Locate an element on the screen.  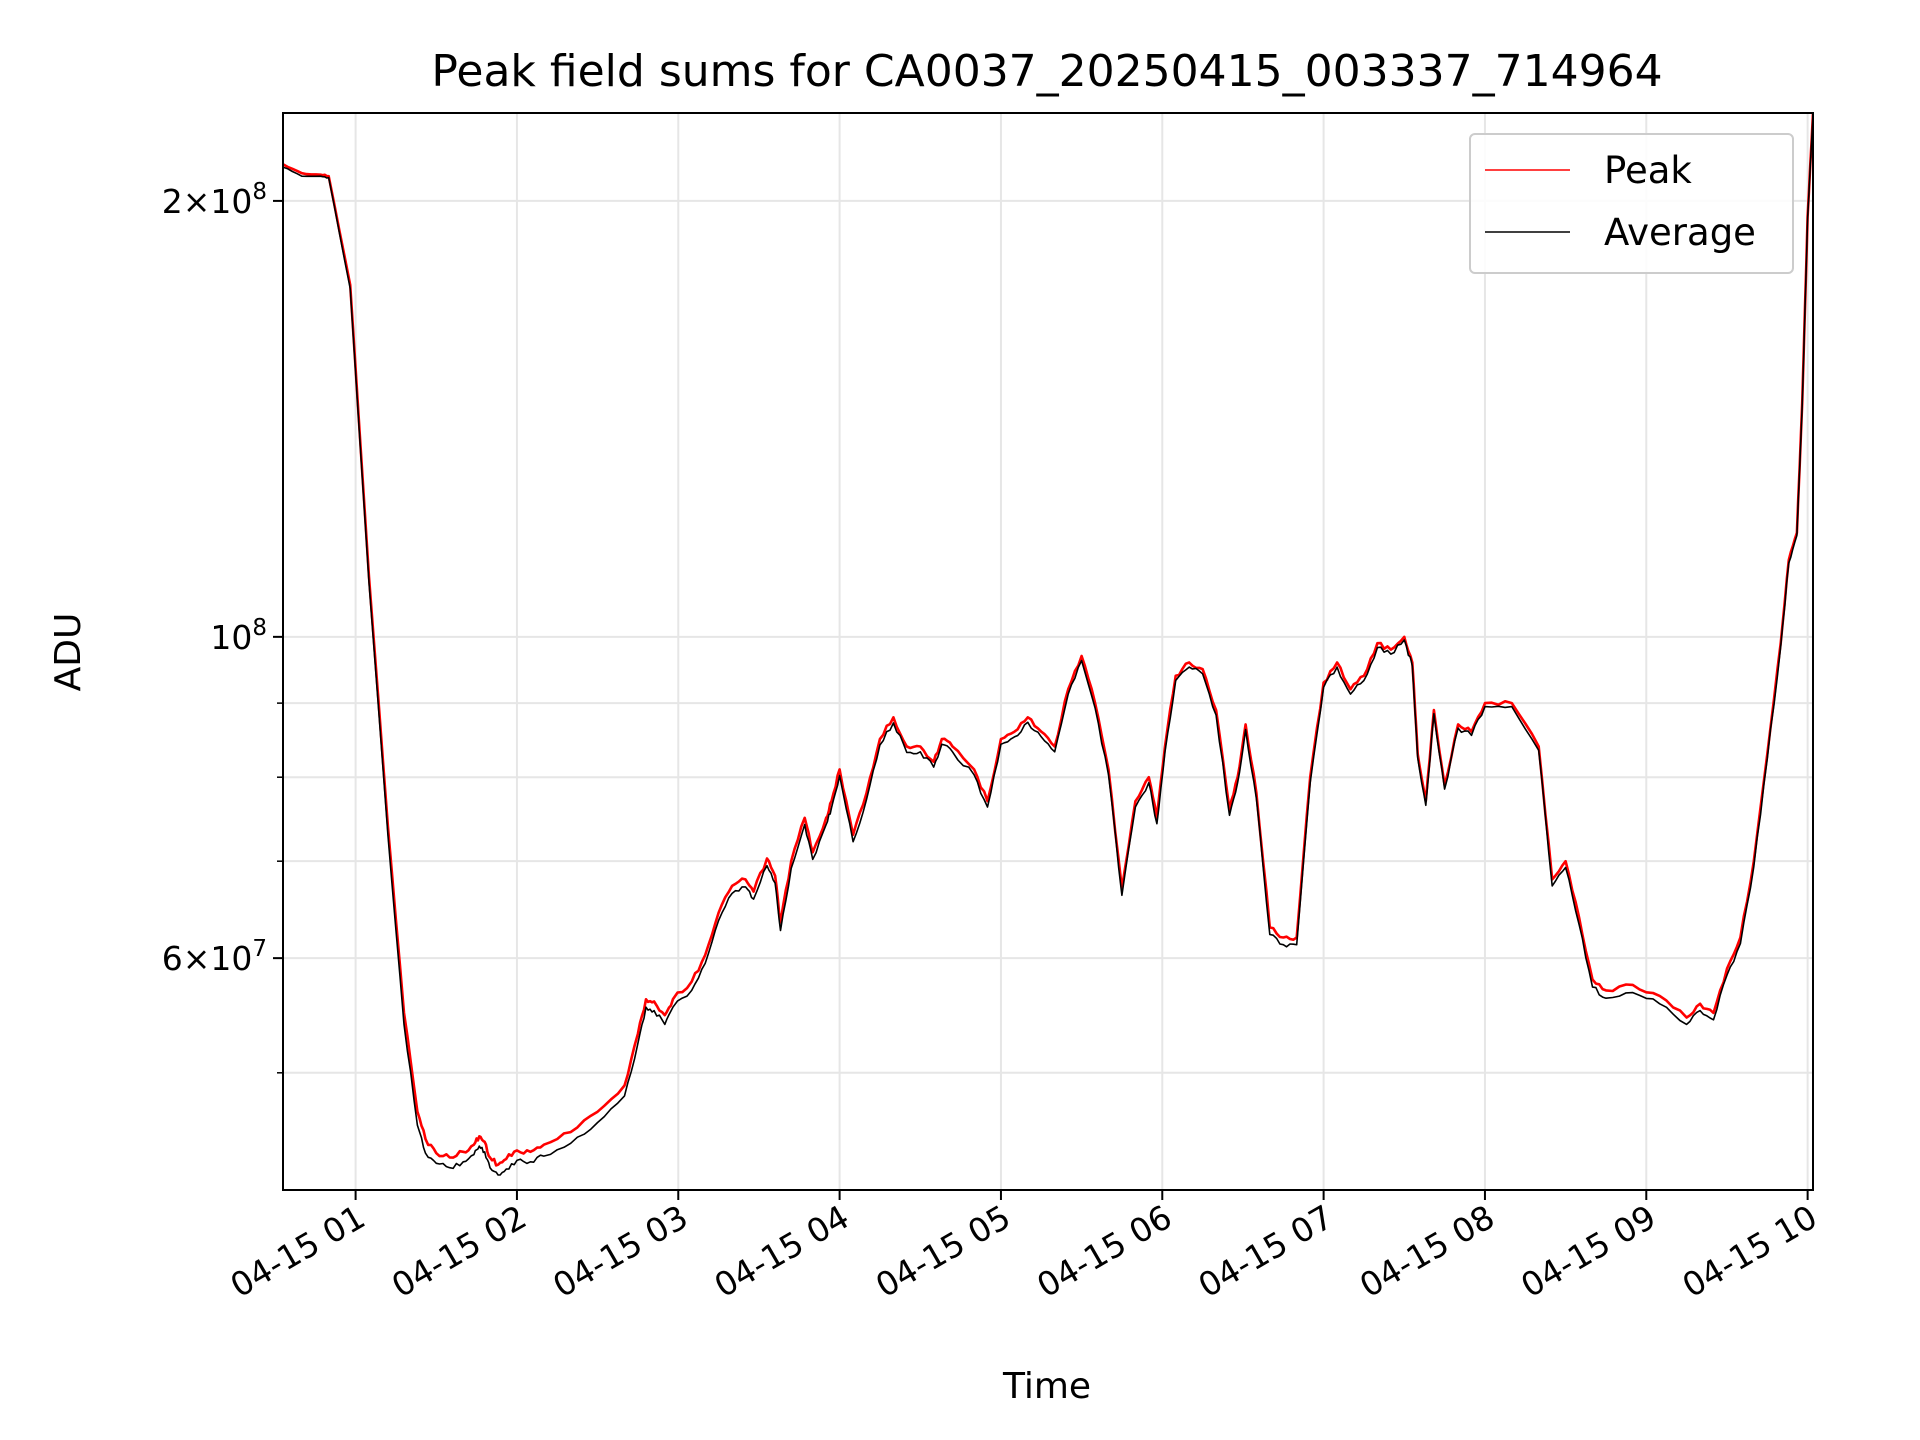
y-tick-label: 2×108 is located at coordinates (214, 200).